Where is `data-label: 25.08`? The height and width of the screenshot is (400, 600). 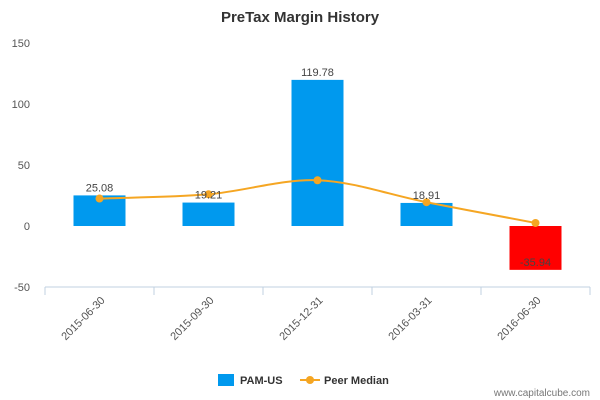
data-label: 25.08 is located at coordinates (100, 188).